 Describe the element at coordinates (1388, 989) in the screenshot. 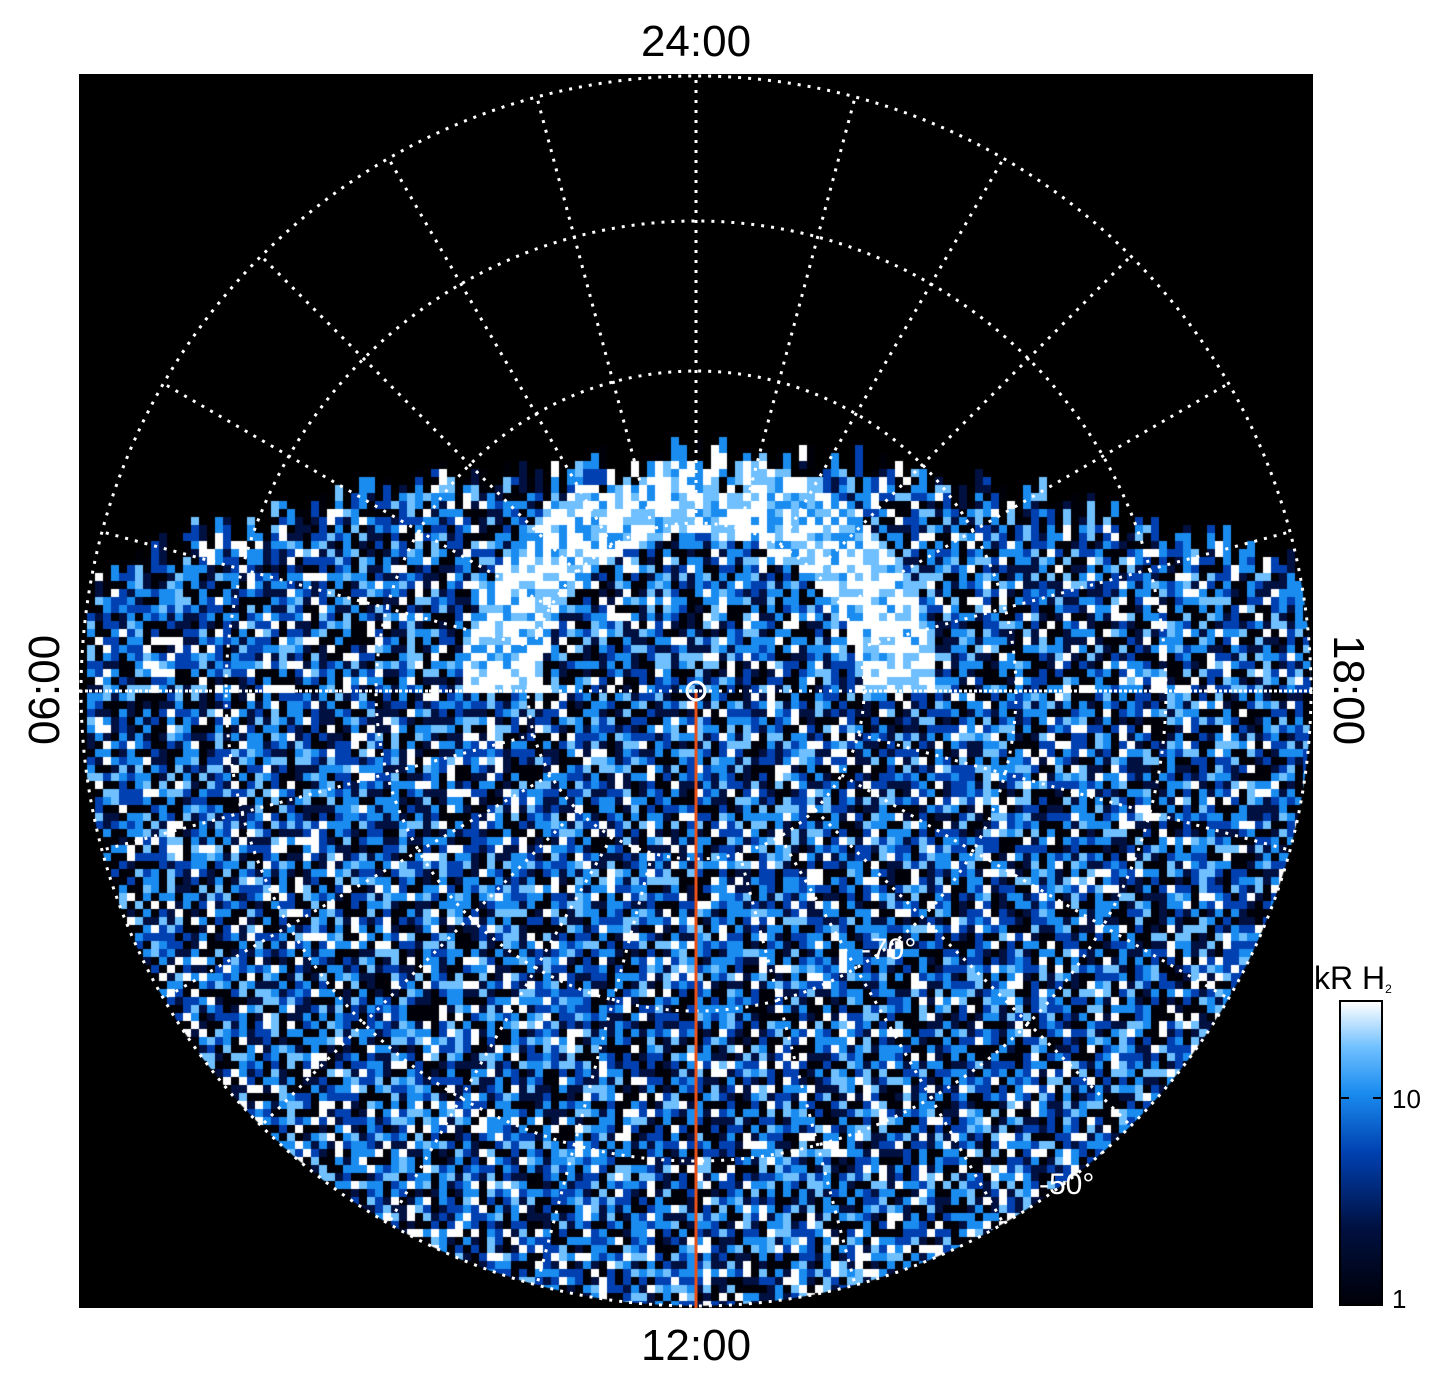

I see `colorbar-title-subscript: 2` at that location.